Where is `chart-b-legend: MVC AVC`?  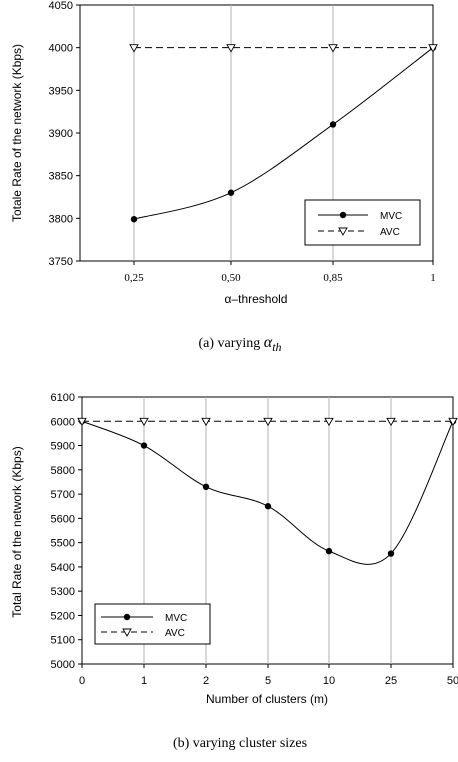
chart-b-legend: MVC AVC is located at coordinates (152, 624).